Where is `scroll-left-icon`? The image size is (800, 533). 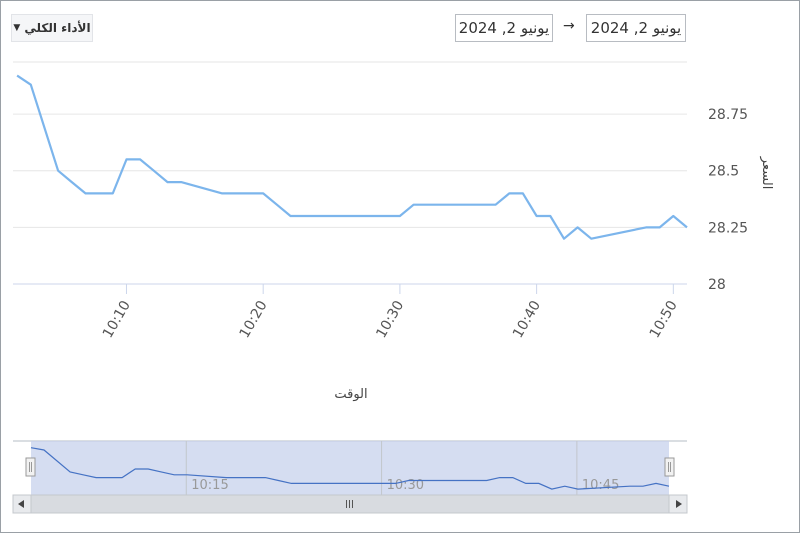 scroll-left-icon is located at coordinates (21, 504).